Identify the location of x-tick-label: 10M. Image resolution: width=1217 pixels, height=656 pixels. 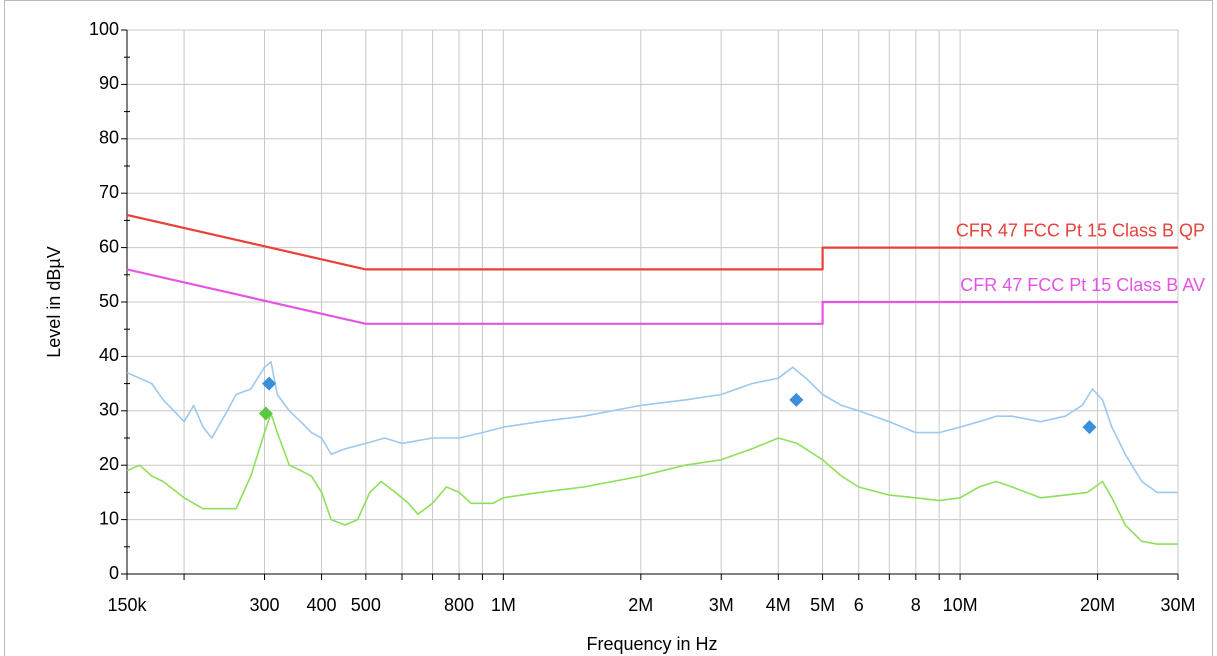
(960, 605).